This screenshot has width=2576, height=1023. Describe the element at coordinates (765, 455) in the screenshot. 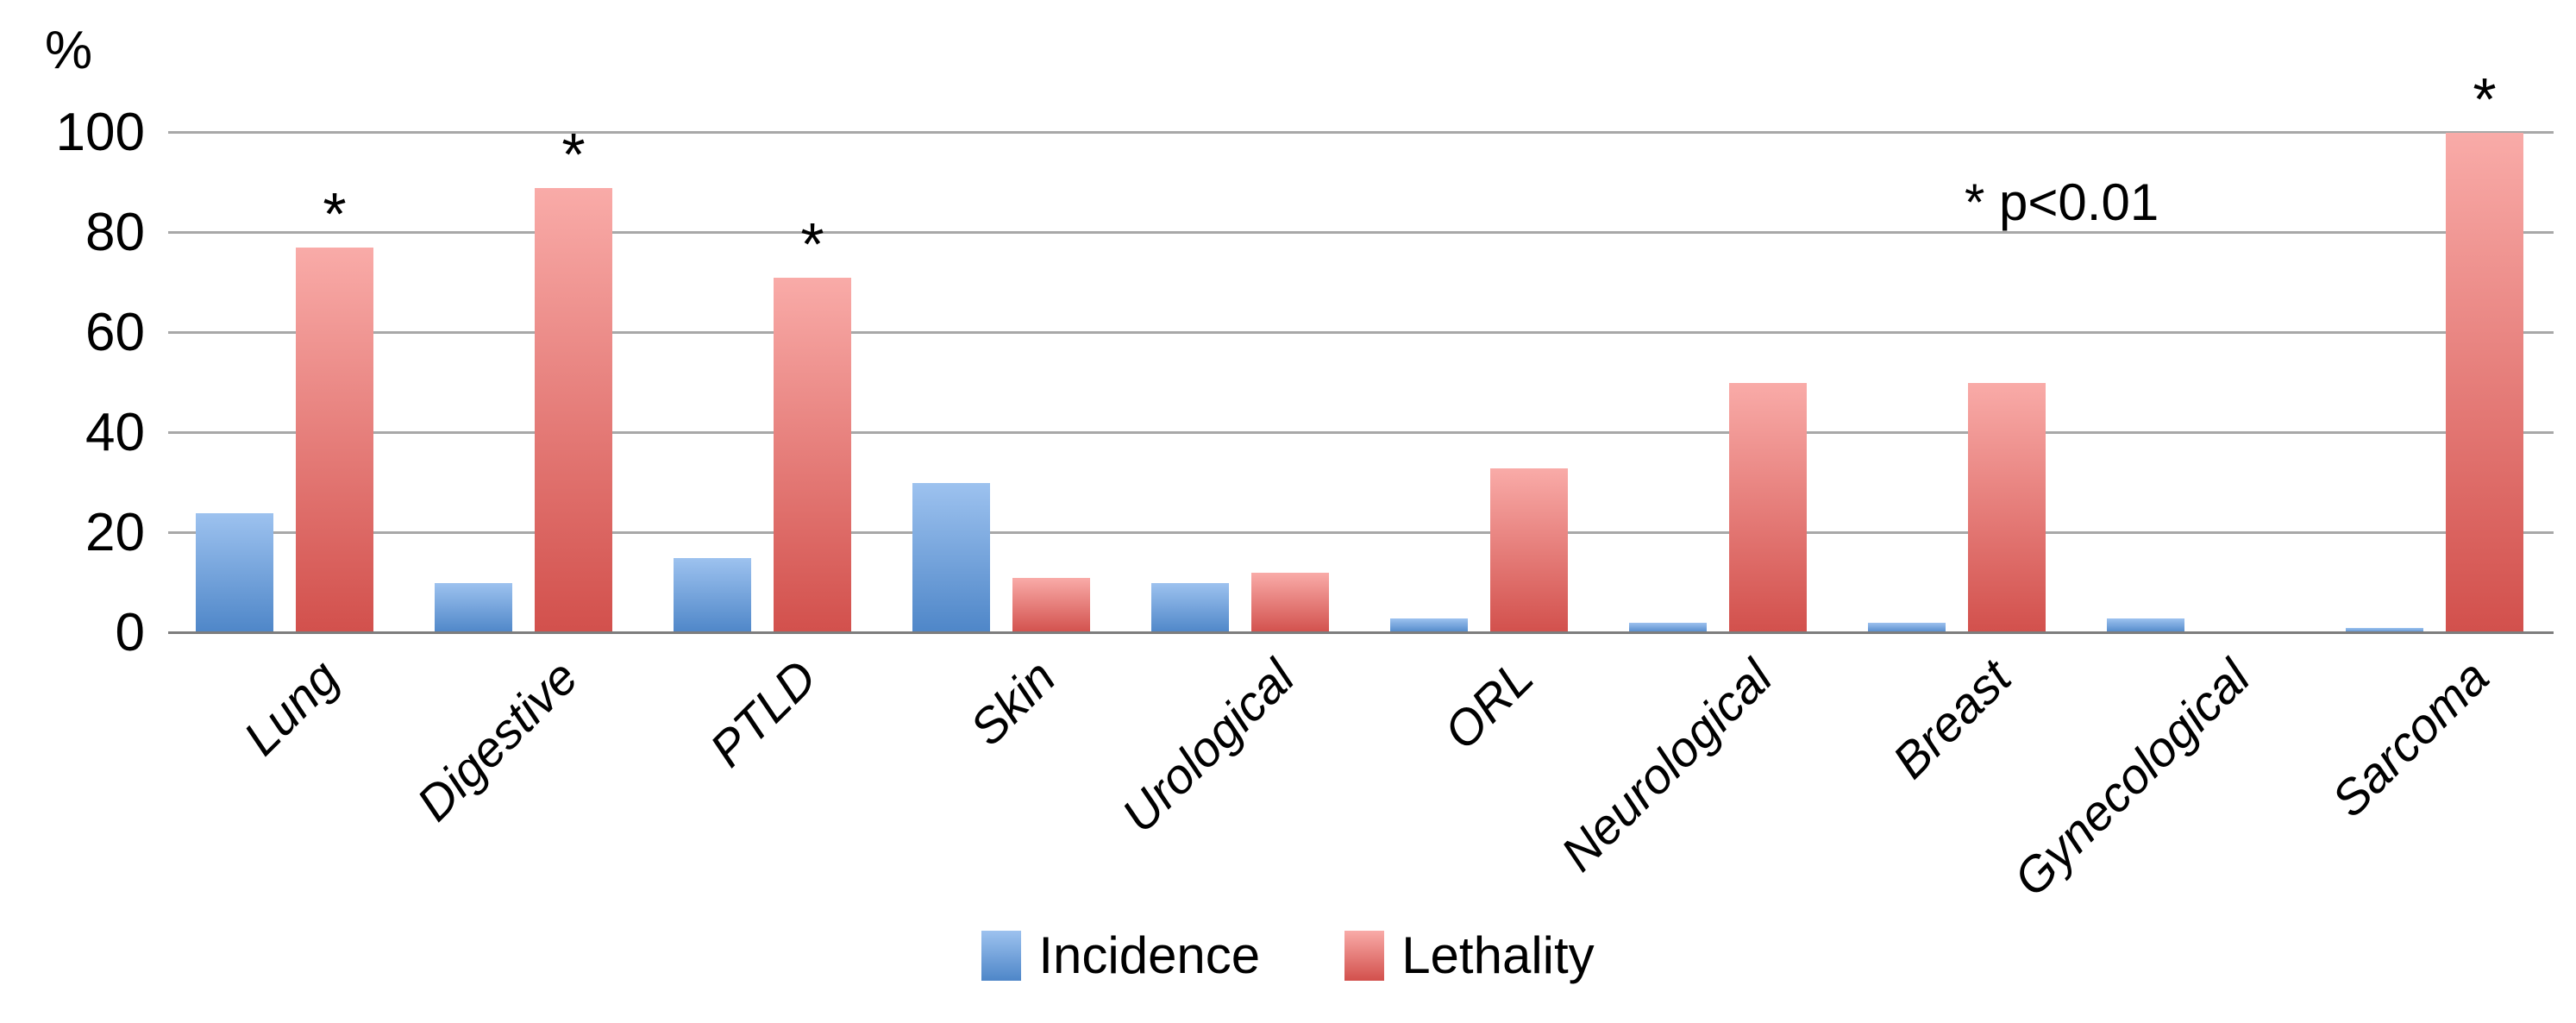

I see `category-group-ptld: * PTLD` at that location.